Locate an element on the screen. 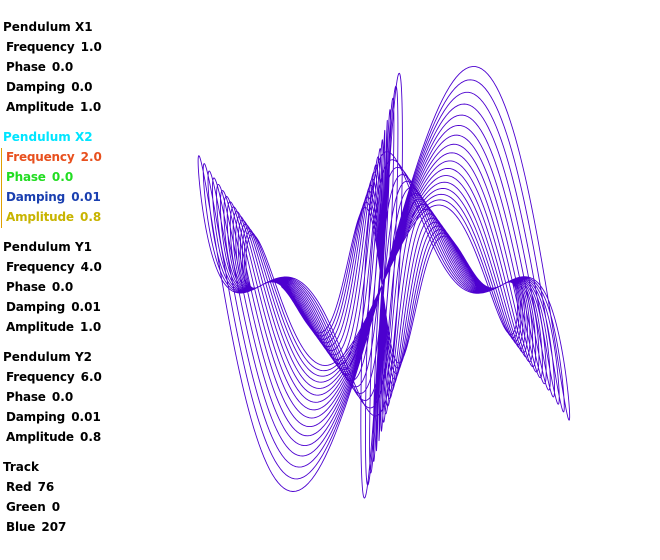 This screenshot has width=660, height=560. pendulum-y1-amplitude-control: Amplitude 1.0 is located at coordinates (53, 327).